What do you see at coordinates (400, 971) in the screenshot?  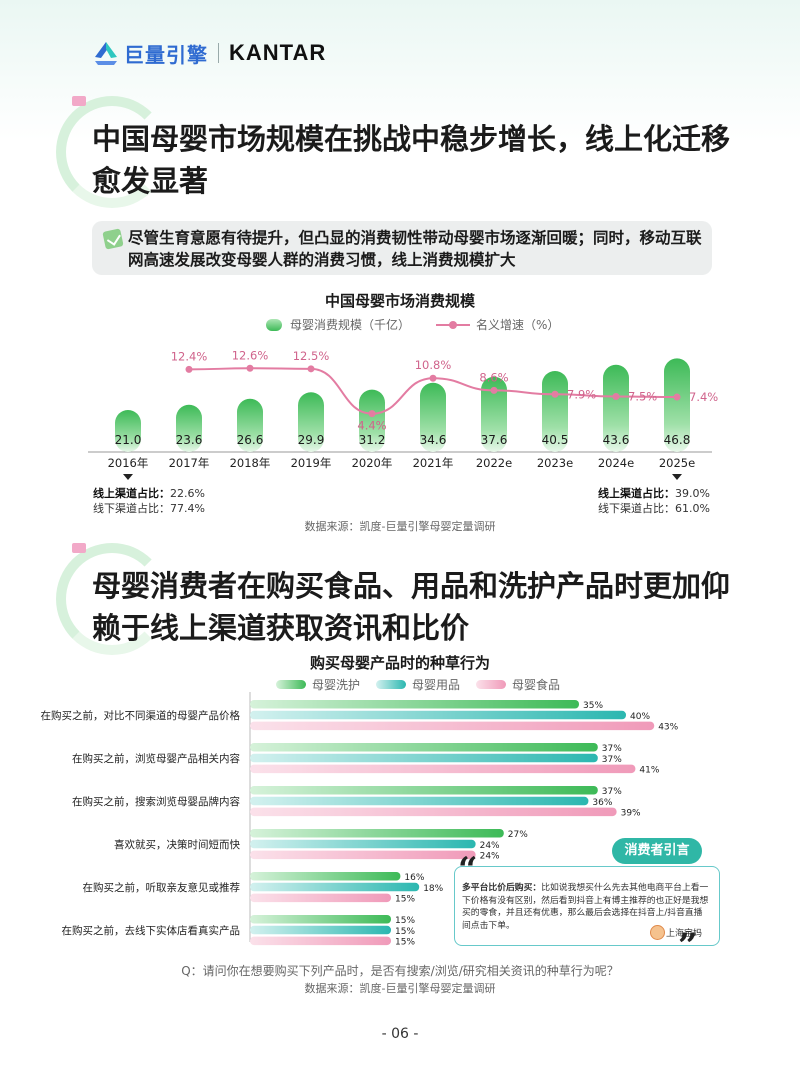 I see `survey-question: Q：请问你在想要购买下列产品时，是否有搜索/浏览/研究相关资讯的种草行为呢？` at bounding box center [400, 971].